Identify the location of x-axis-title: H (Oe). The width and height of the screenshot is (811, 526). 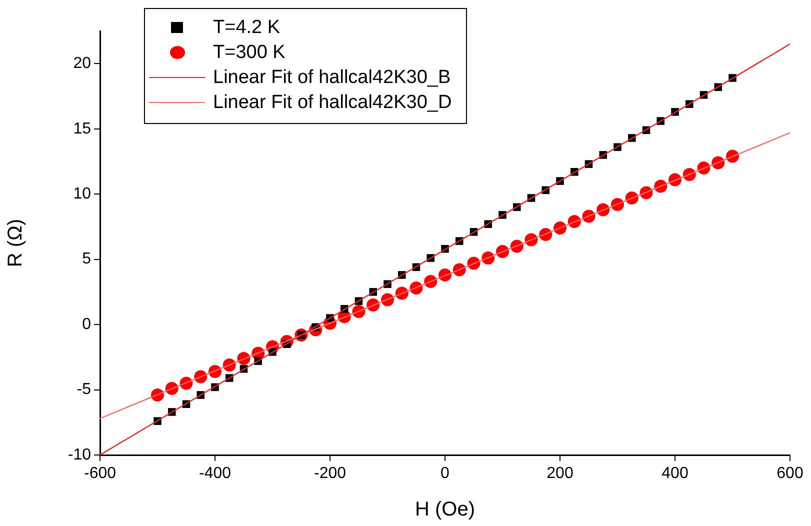
(445, 509).